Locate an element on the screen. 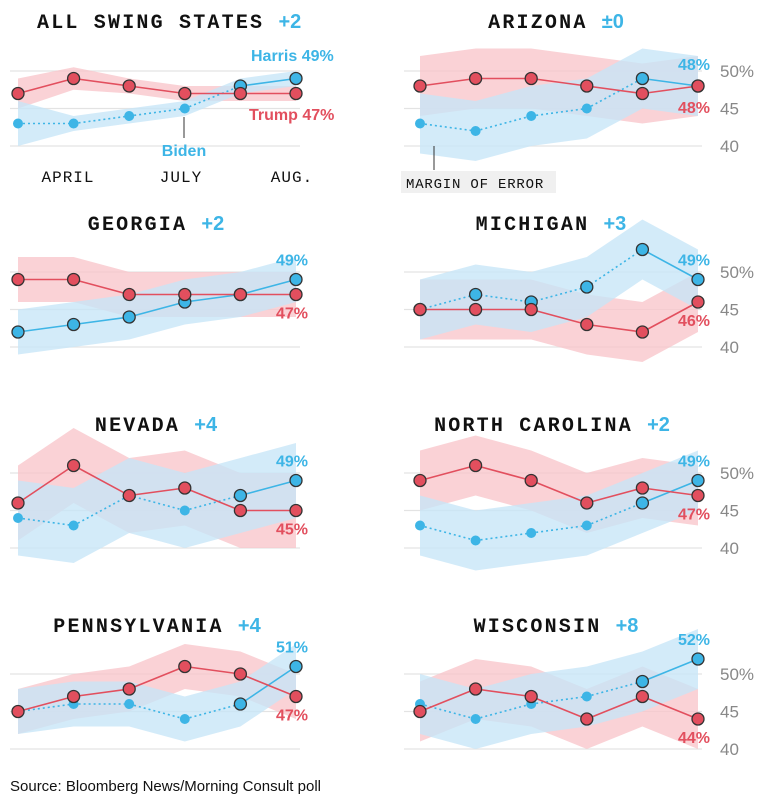 The width and height of the screenshot is (772, 808). panel-title: NORTH CAROLINA +2 is located at coordinates (552, 426).